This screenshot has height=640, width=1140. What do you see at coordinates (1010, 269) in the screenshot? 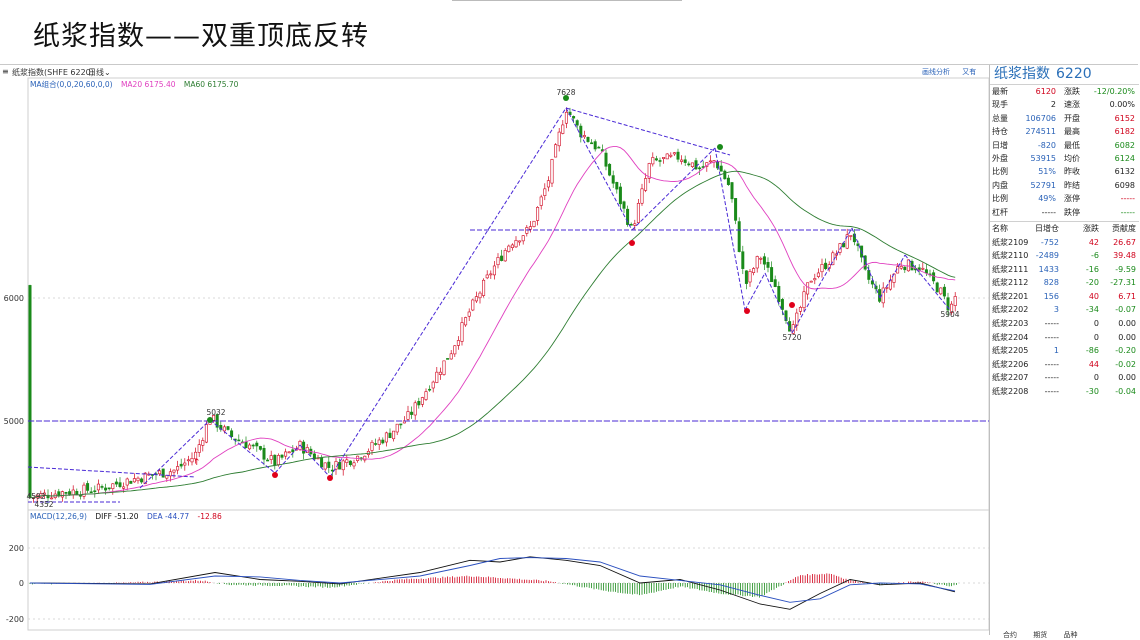
I see `contract-name: 纸浆2111` at bounding box center [1010, 269].